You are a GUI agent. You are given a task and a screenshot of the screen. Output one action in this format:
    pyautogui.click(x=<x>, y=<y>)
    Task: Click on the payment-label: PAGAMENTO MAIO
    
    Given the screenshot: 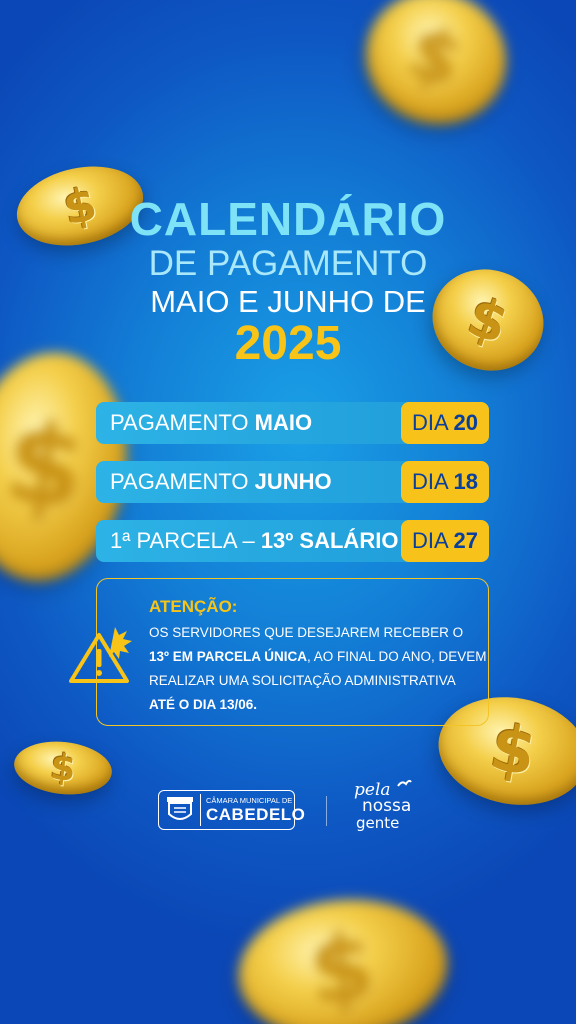 What is the action you would take?
    pyautogui.click(x=211, y=422)
    